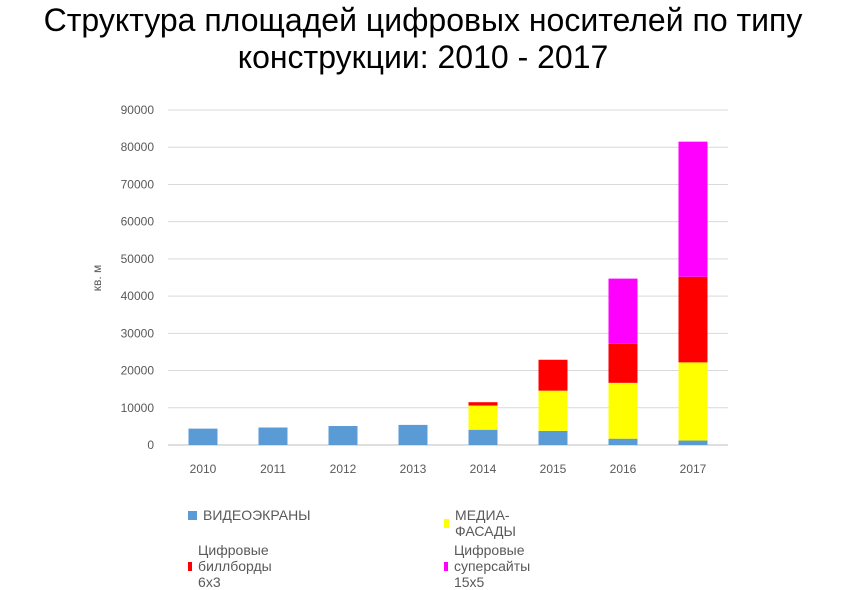 Image resolution: width=846 pixels, height=590 pixels. I want to click on chart-title-line-2: конструкции: 2010 - 2017, so click(423, 57).